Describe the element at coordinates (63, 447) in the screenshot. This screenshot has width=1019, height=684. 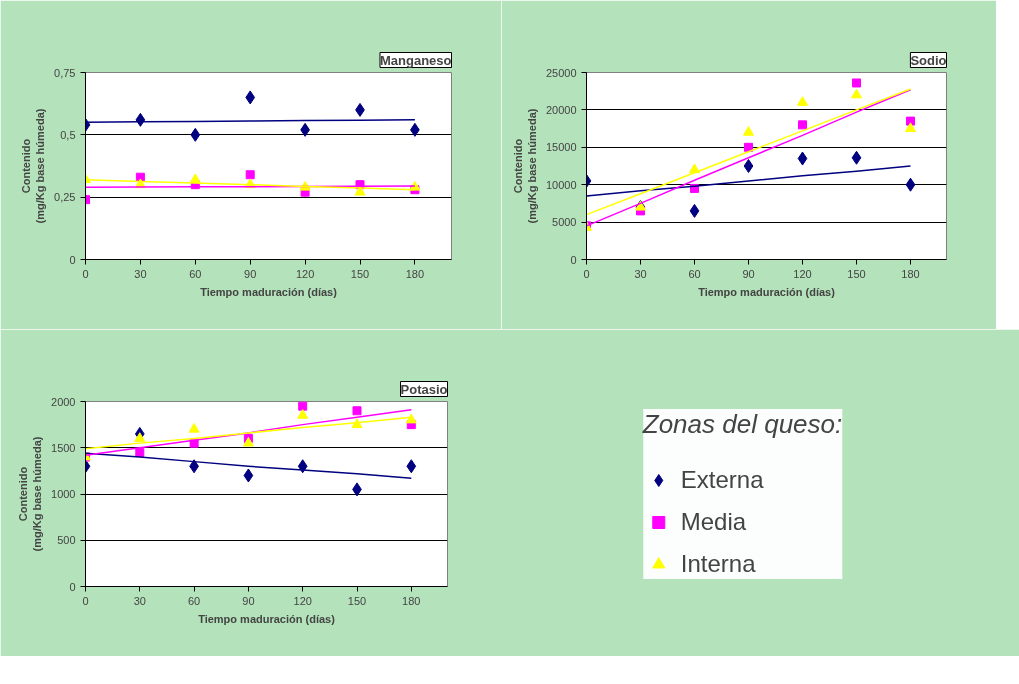
I see `y-tick-label: 1500` at that location.